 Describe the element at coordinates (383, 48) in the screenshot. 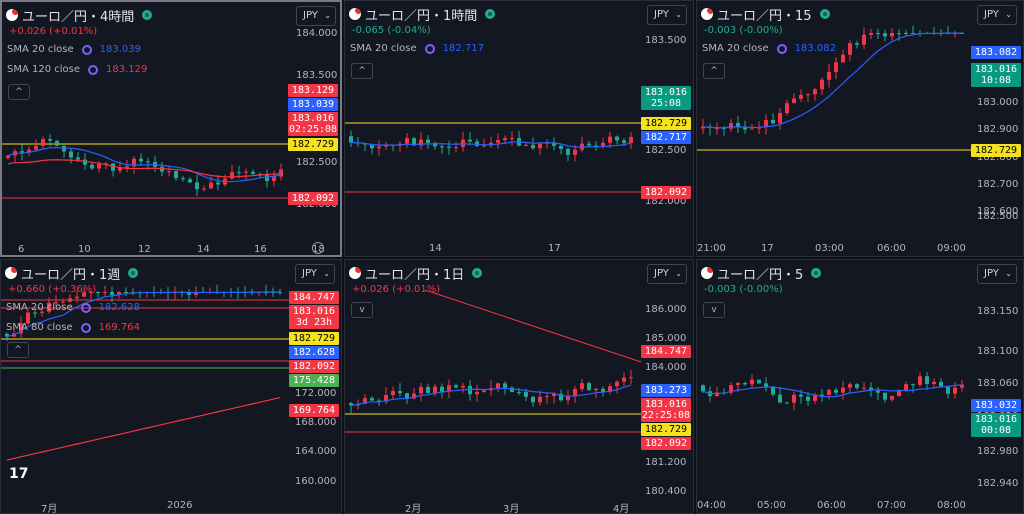

I see `indicator-name: SMA 20 close` at that location.